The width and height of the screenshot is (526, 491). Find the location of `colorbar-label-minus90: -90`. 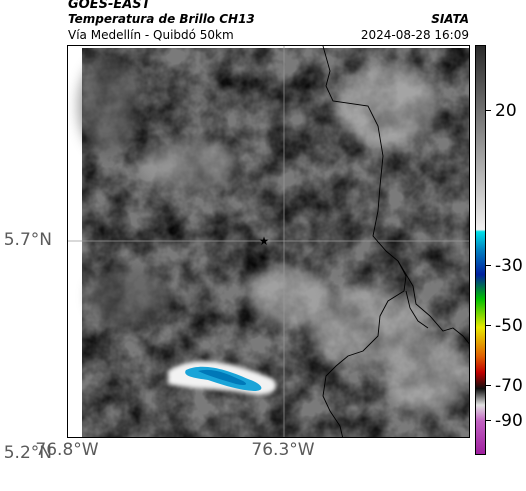

colorbar-label-minus90: -90 is located at coordinates (509, 421).